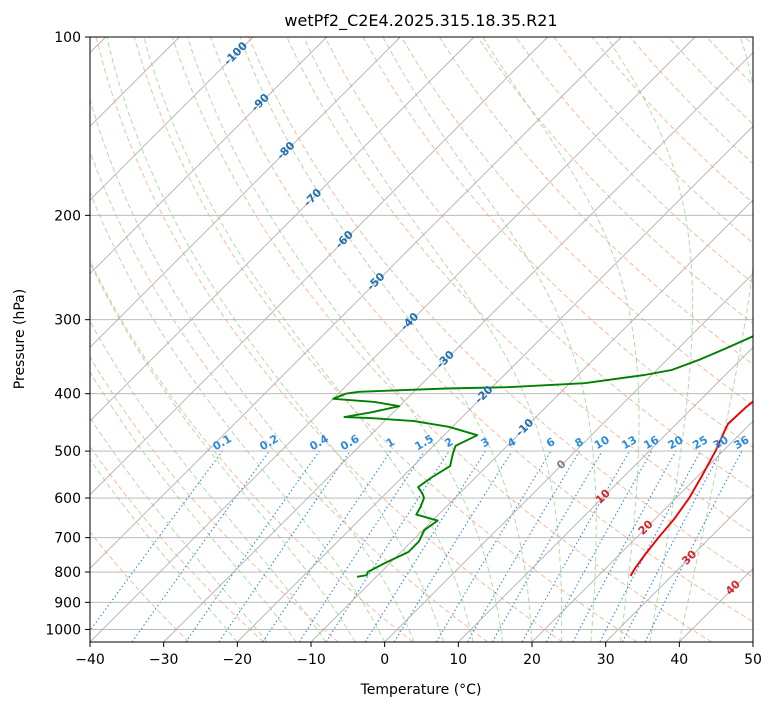  I want to click on x-tick-label: 30, so click(606, 660).